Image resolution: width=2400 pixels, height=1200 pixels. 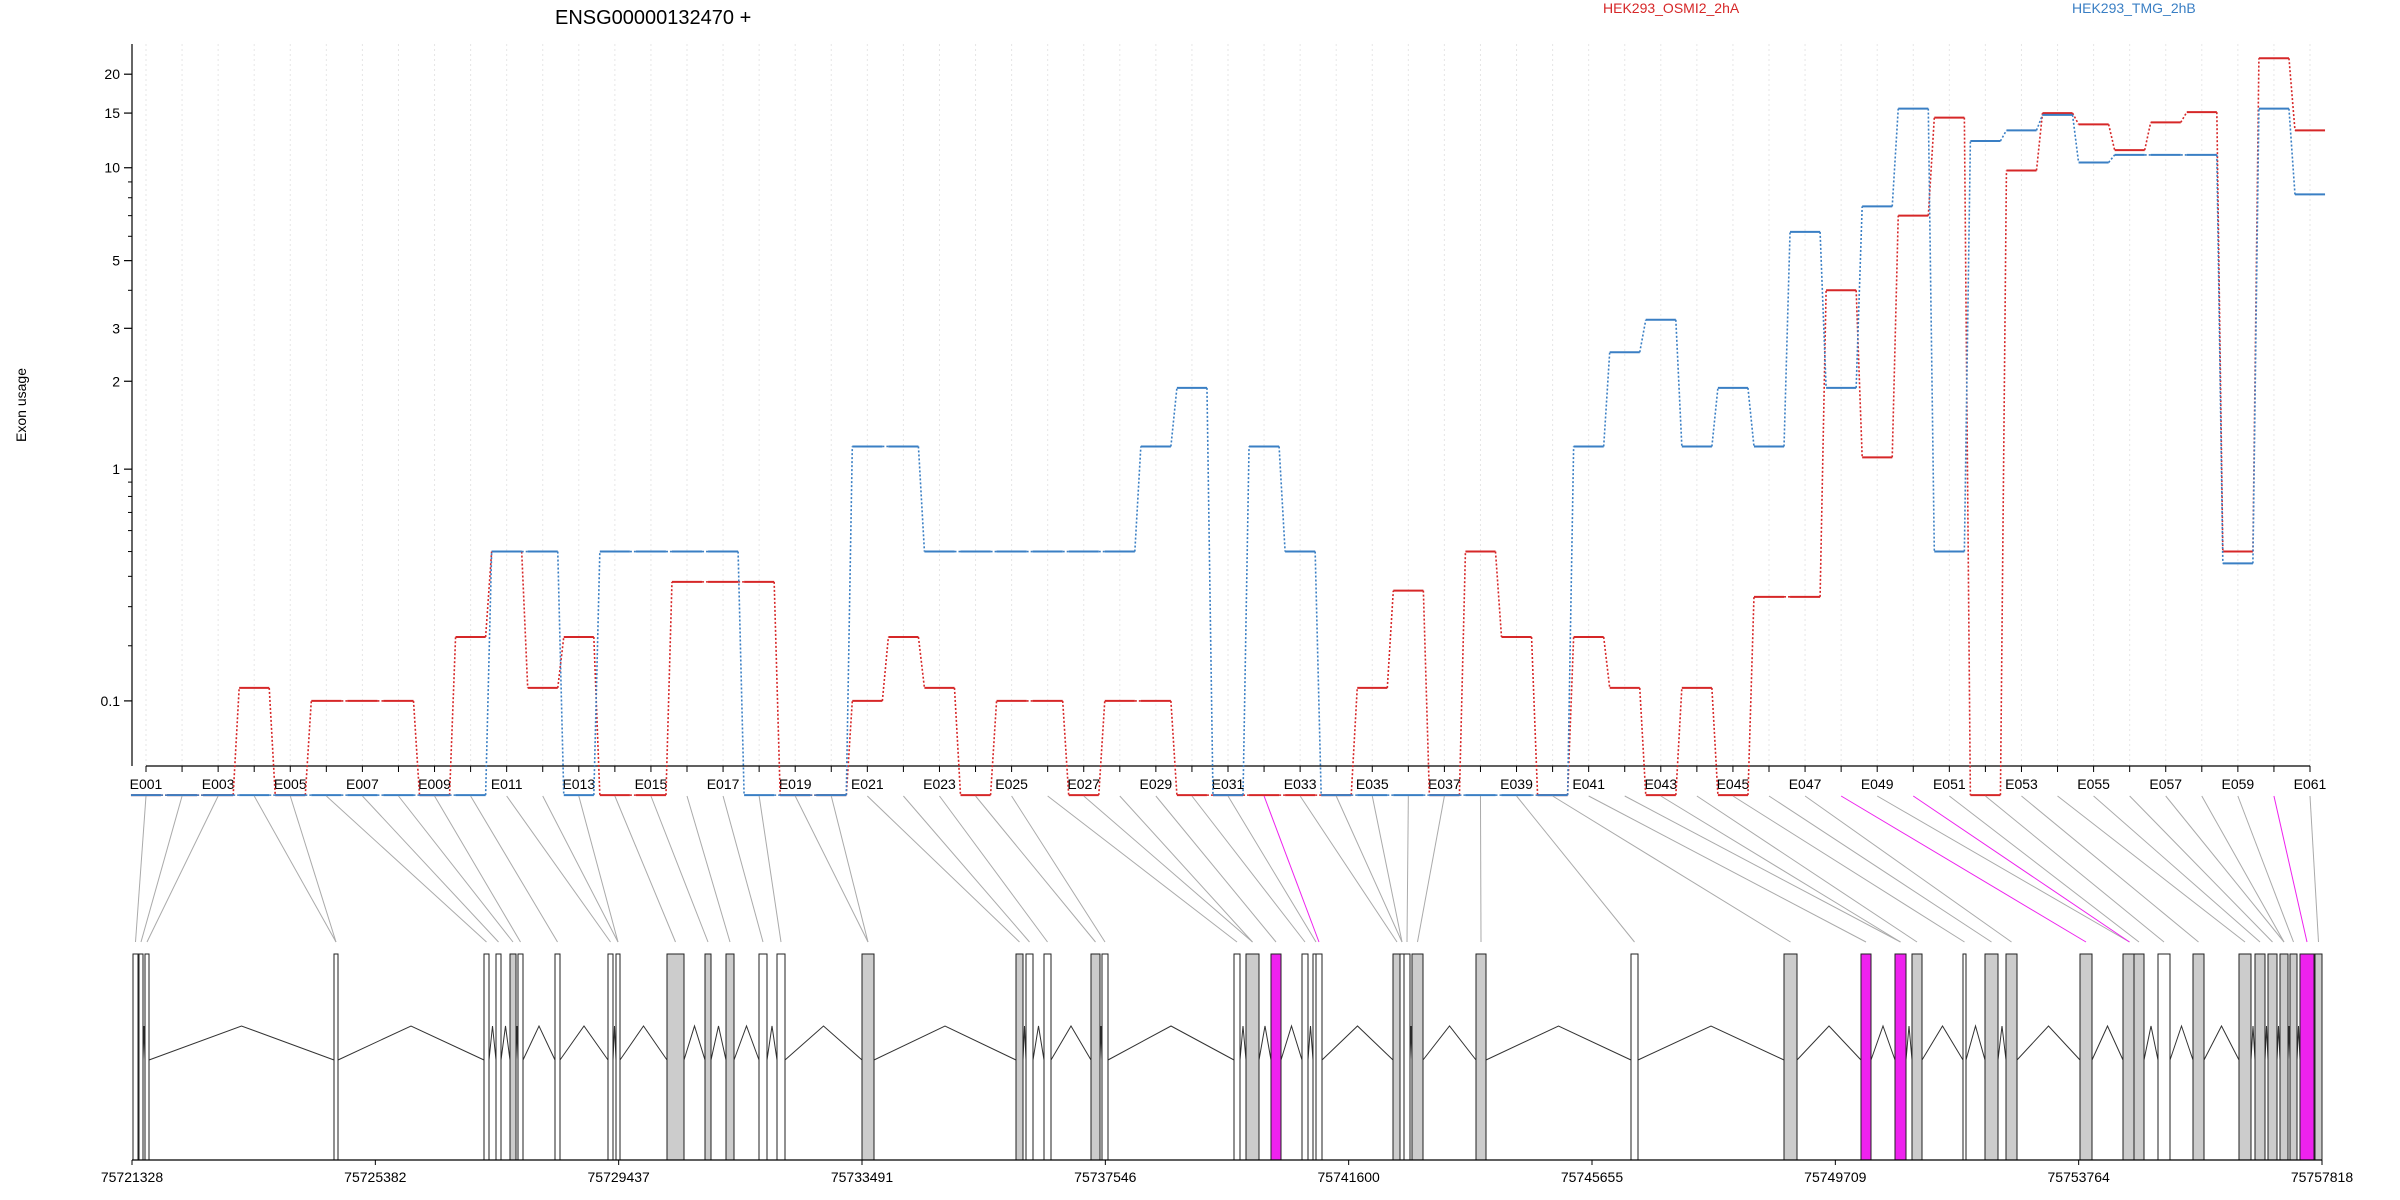 What do you see at coordinates (1228, 784) in the screenshot?
I see `x-tick-label-e031: E031` at bounding box center [1228, 784].